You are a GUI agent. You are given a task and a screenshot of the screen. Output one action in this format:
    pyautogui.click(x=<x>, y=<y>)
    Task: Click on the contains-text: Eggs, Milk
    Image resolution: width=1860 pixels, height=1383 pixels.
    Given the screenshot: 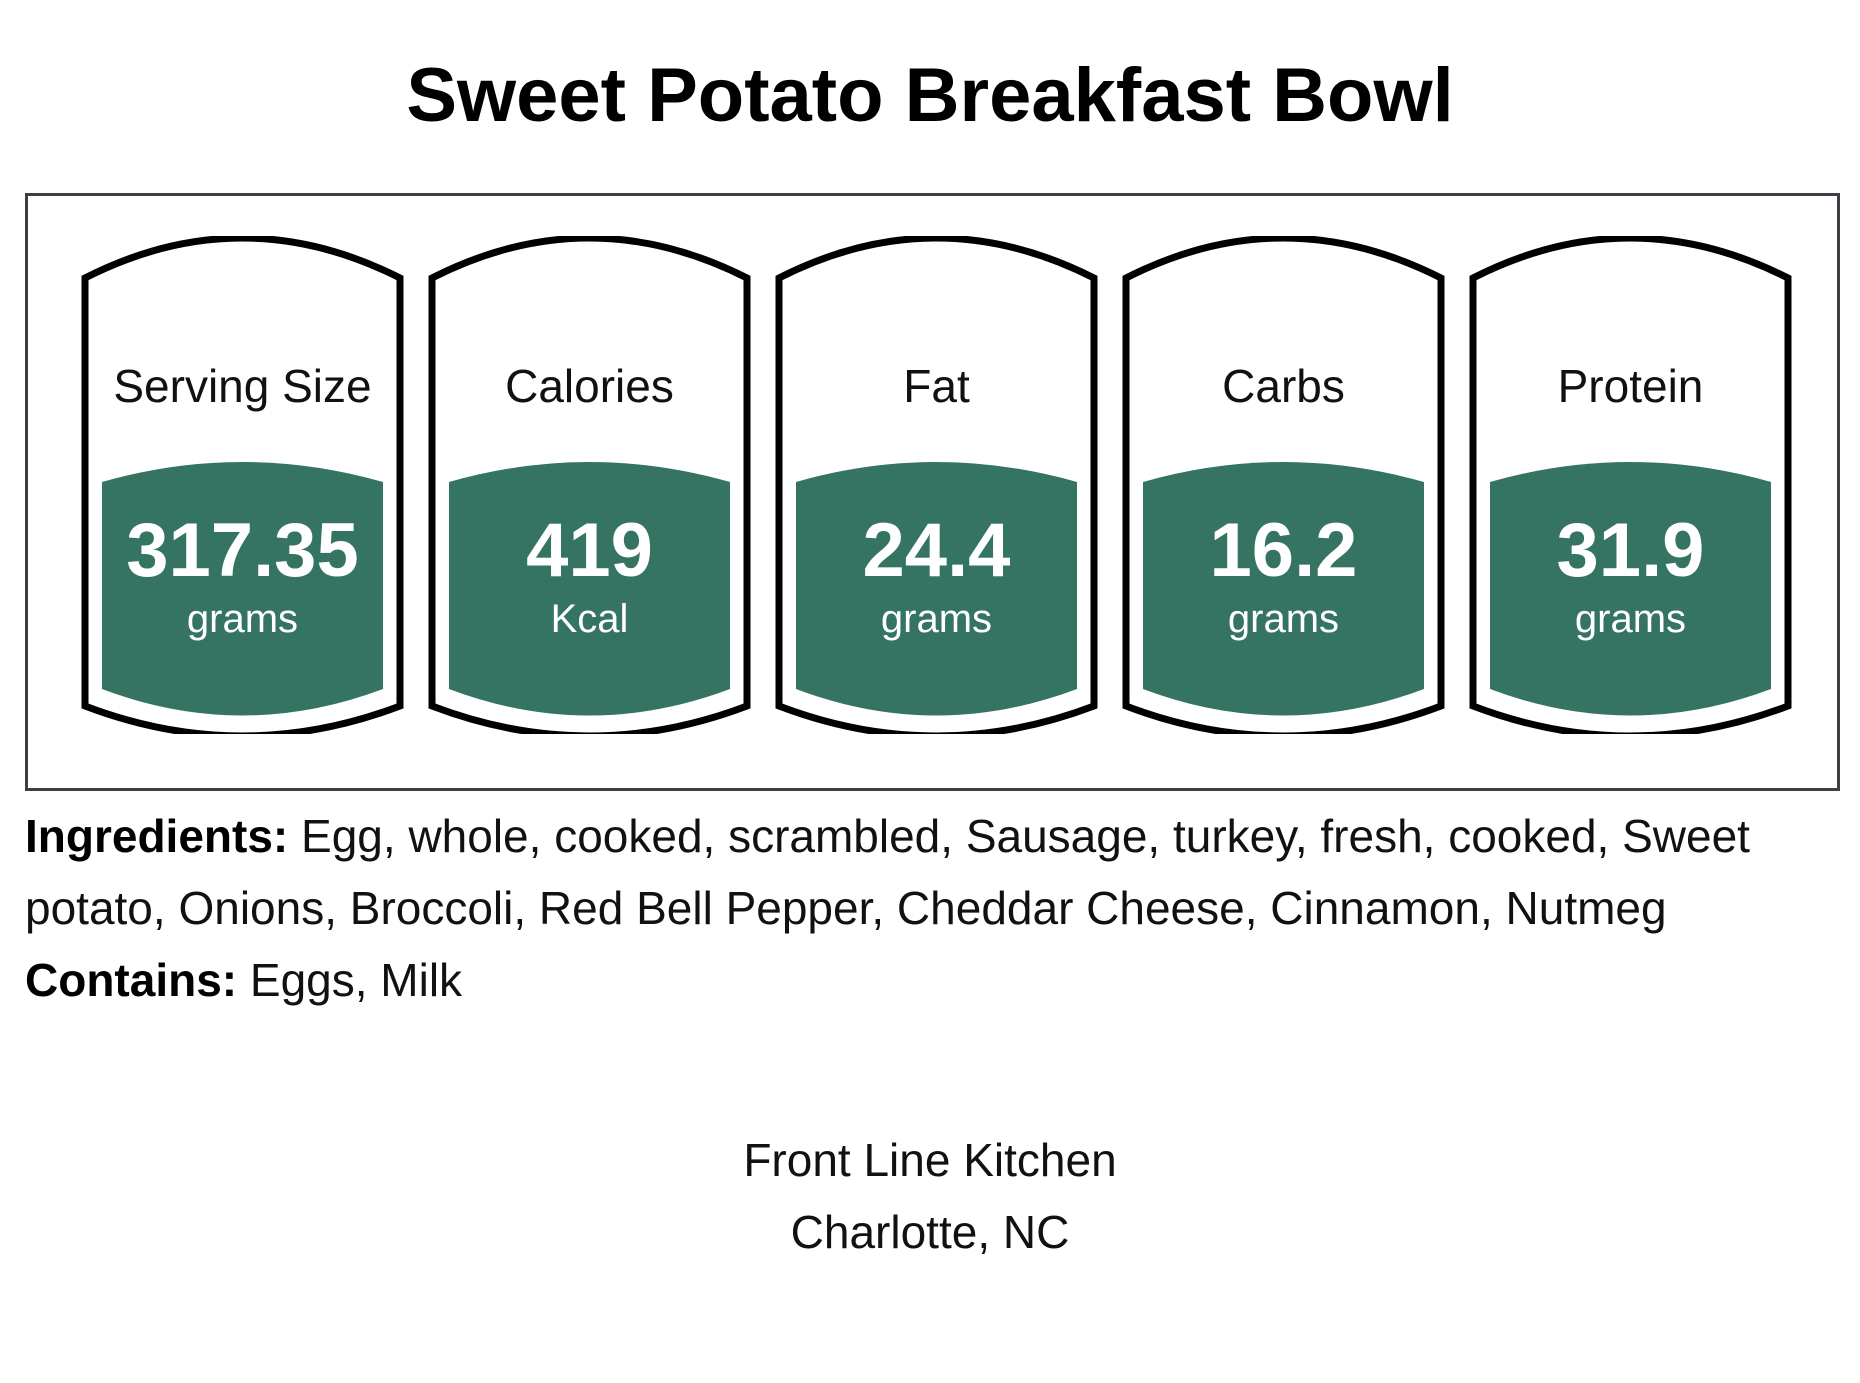 What is the action you would take?
    pyautogui.click(x=356, y=980)
    